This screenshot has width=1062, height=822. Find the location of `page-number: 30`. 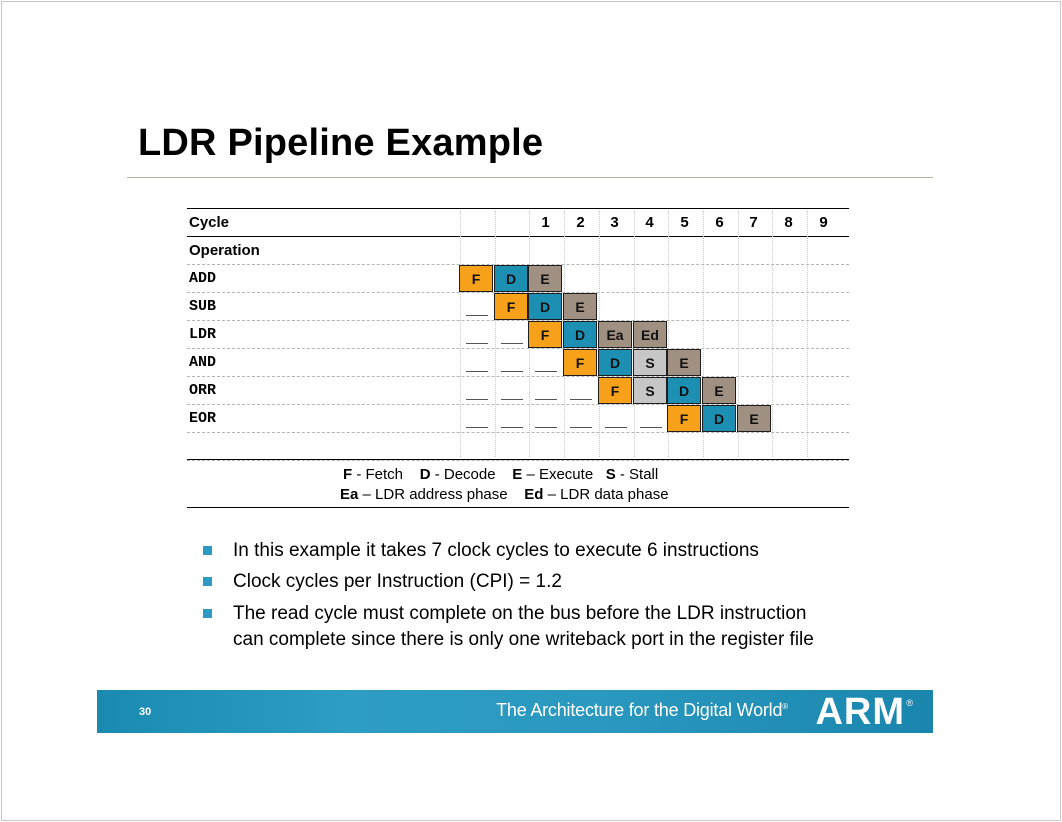

page-number: 30 is located at coordinates (145, 712).